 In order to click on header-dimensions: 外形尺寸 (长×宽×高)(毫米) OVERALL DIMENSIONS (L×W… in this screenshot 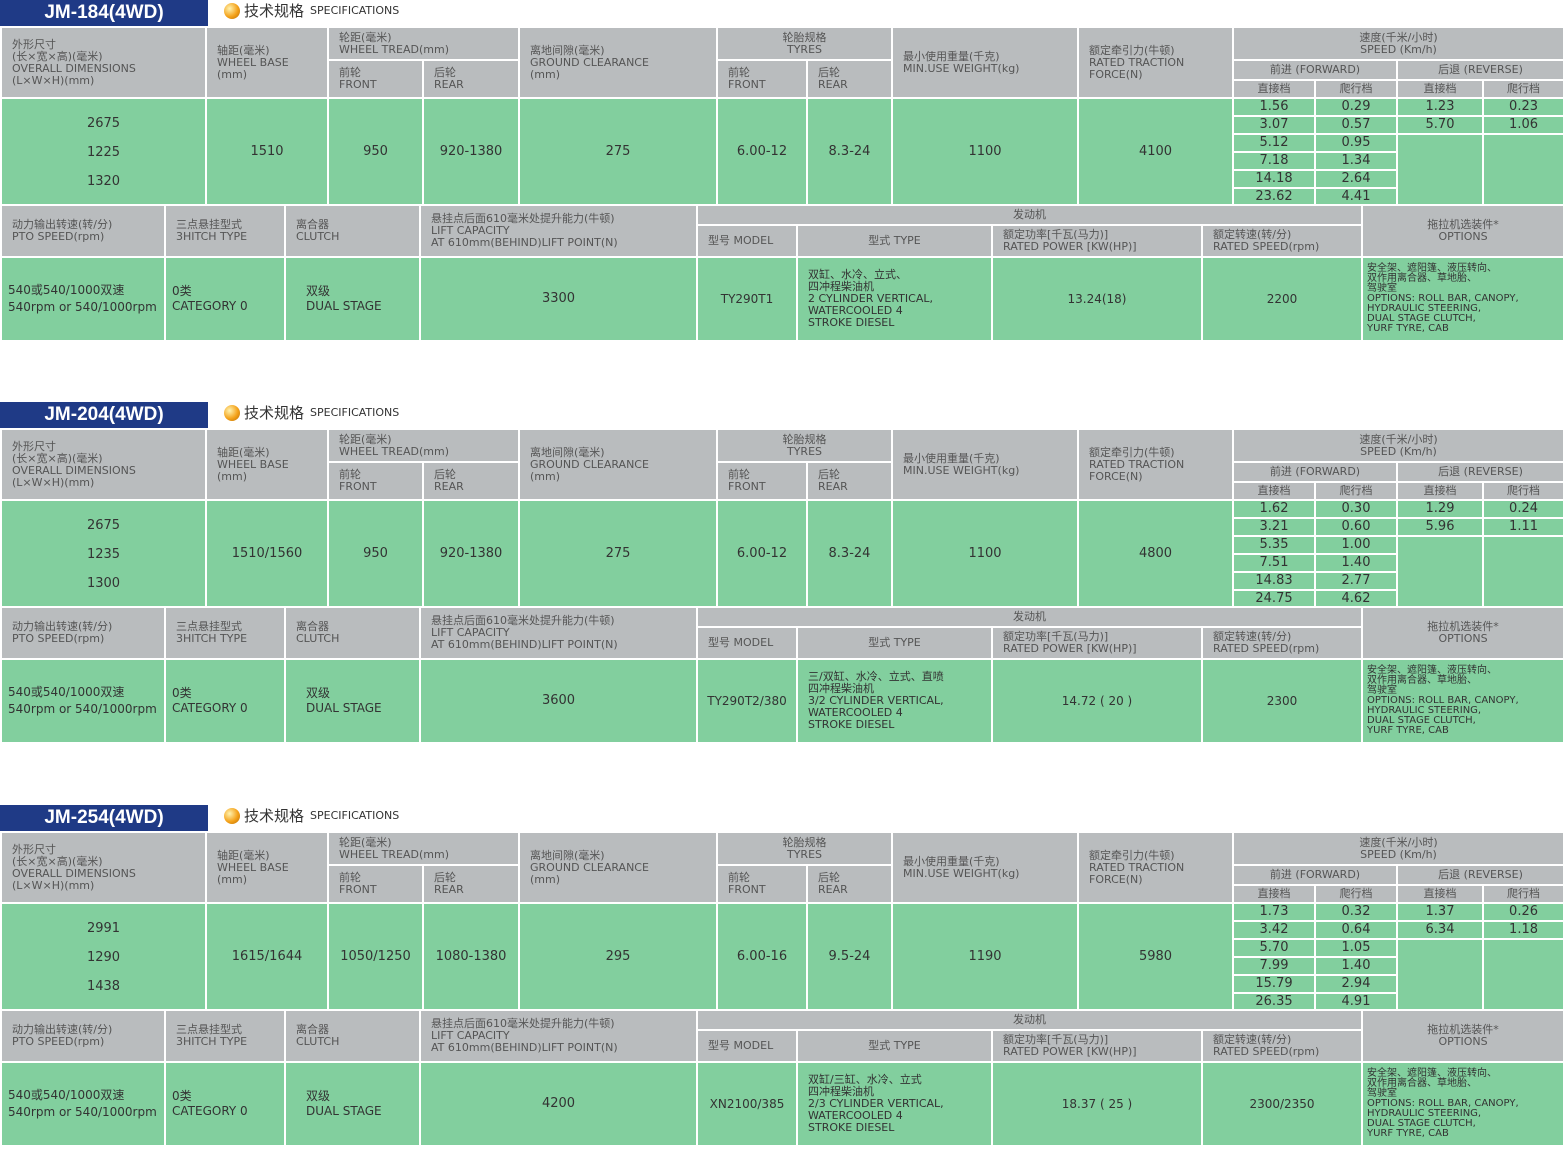, I will do `click(103, 62)`.